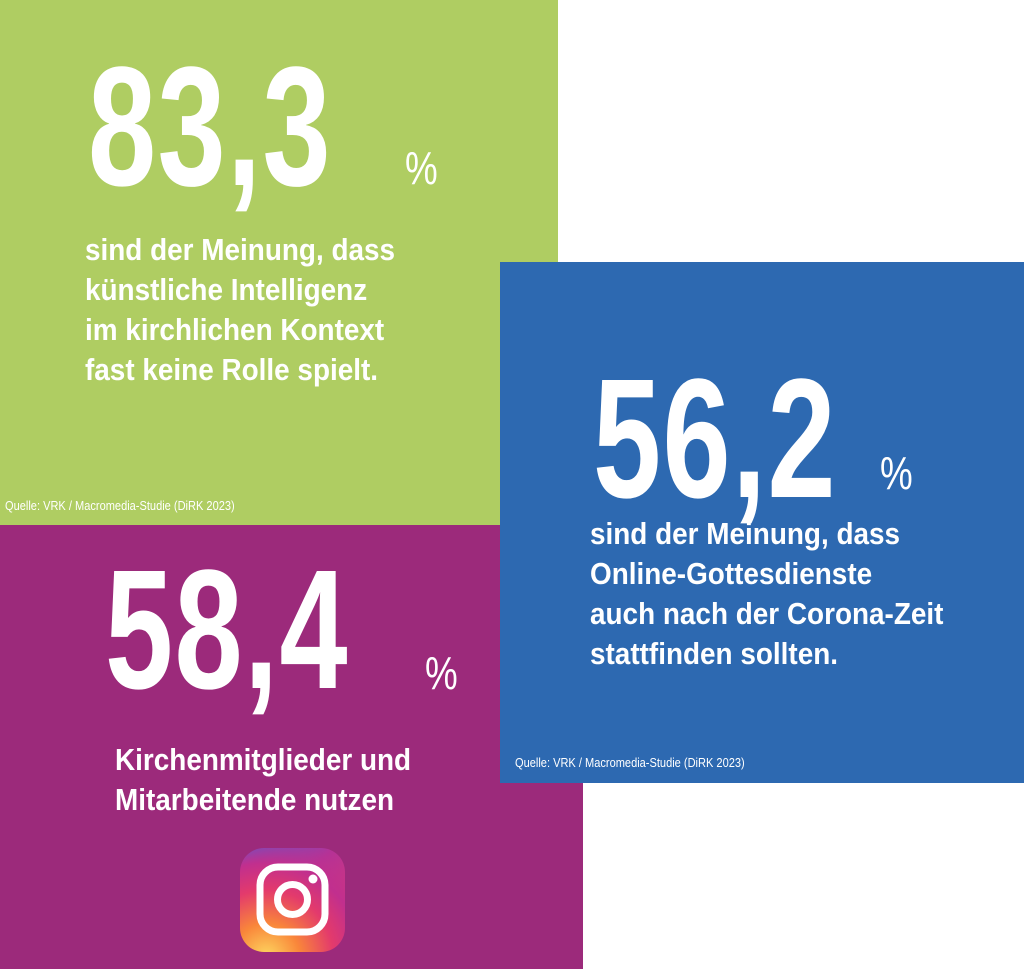 The height and width of the screenshot is (969, 1024). What do you see at coordinates (226, 289) in the screenshot?
I see `description-line: künstliche Intelligenz` at bounding box center [226, 289].